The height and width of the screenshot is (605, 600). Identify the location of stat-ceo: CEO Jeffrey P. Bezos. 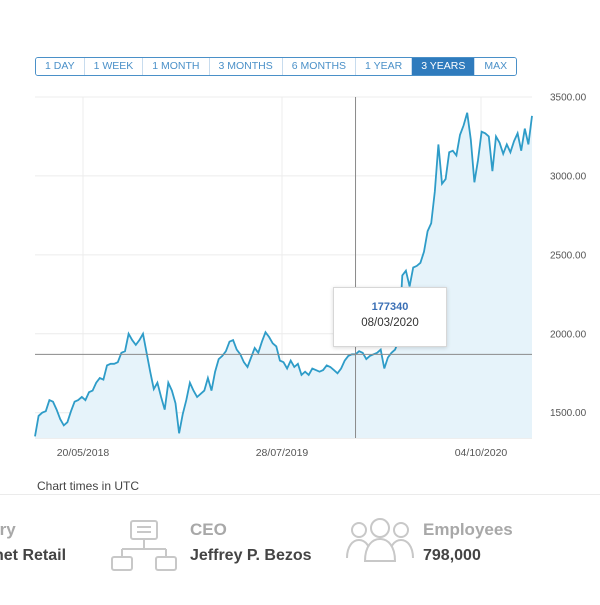
(251, 542).